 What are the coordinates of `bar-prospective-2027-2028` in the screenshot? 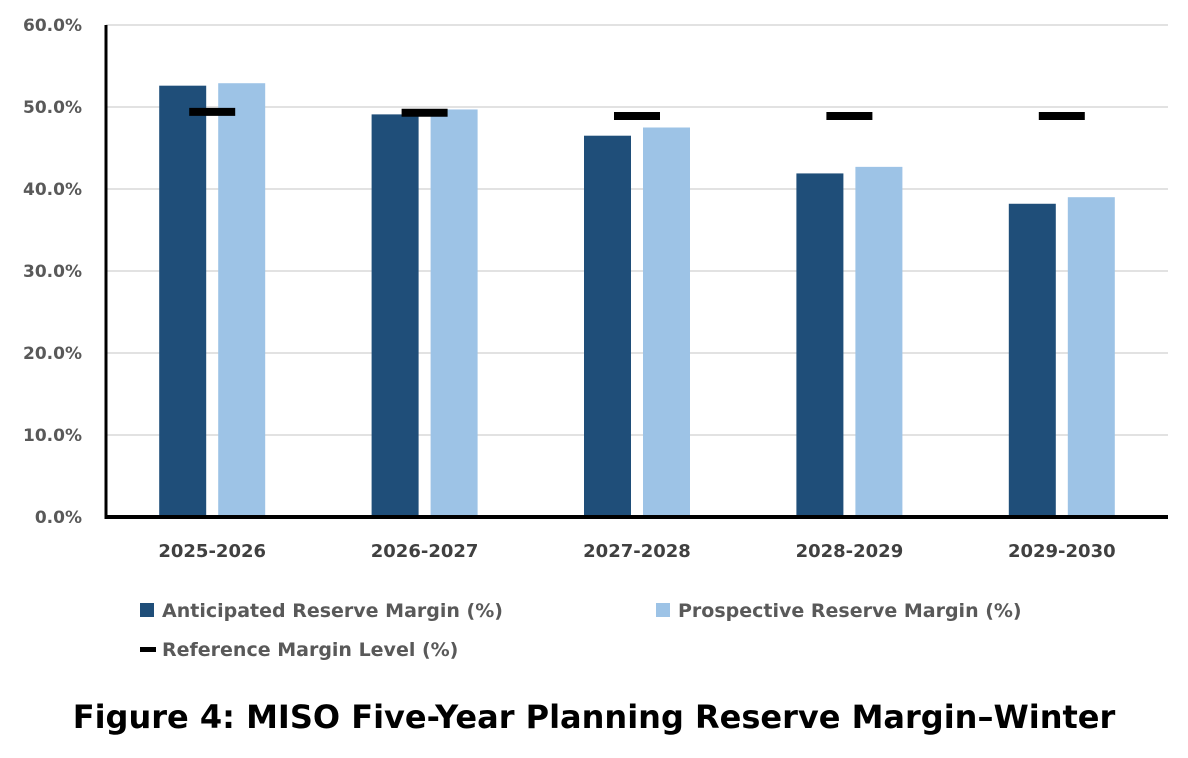 It's located at (666, 322).